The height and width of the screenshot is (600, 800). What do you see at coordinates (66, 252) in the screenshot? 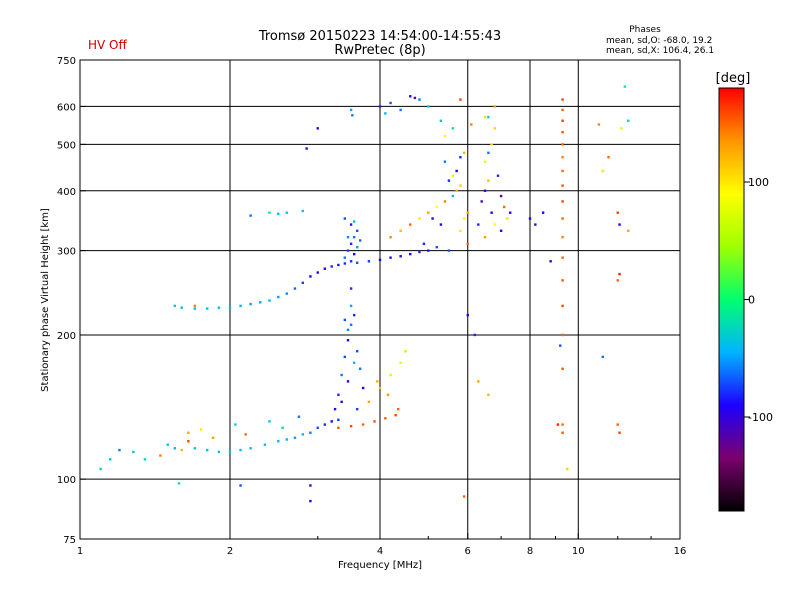
I see `y-tick-label: 300` at bounding box center [66, 252].